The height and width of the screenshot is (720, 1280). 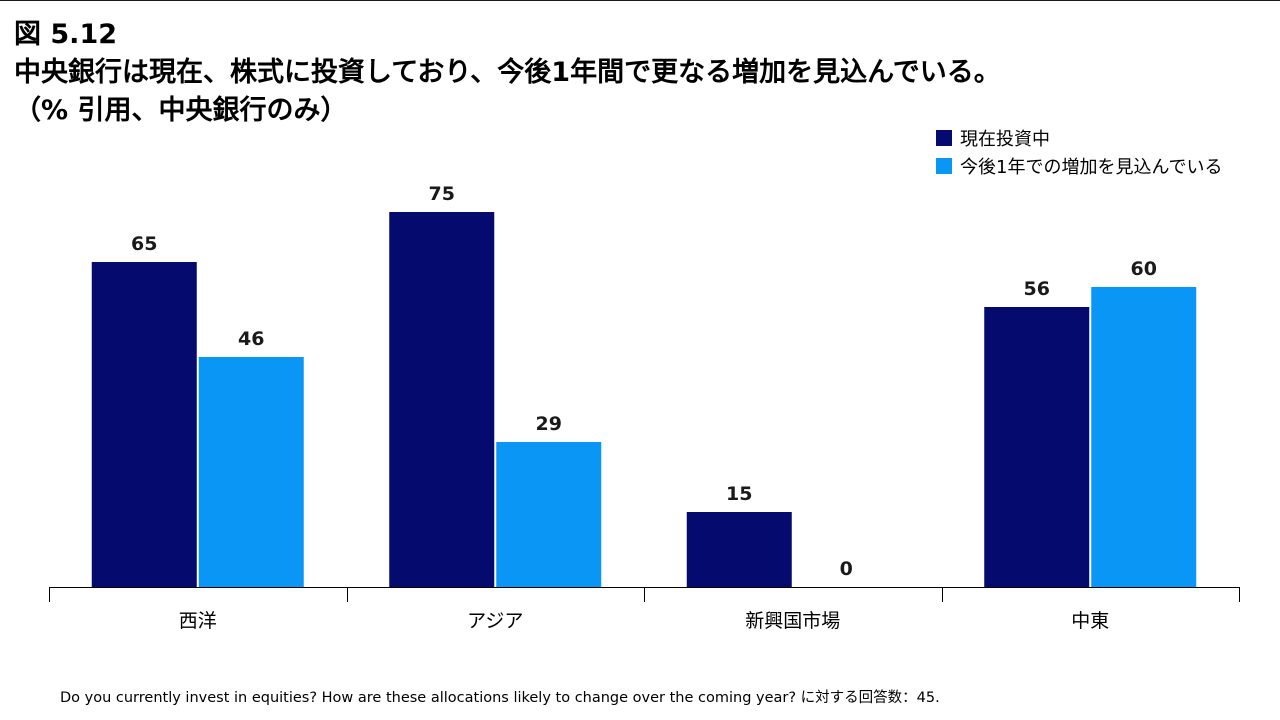 What do you see at coordinates (944, 166) in the screenshot?
I see `legend-swatch-increase` at bounding box center [944, 166].